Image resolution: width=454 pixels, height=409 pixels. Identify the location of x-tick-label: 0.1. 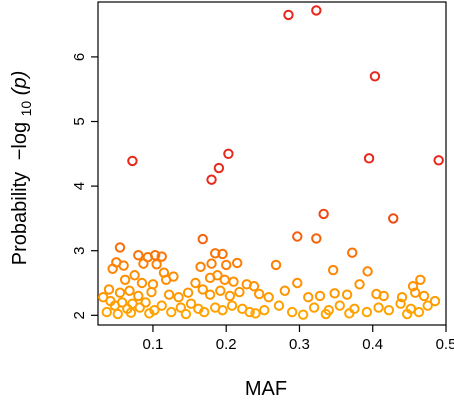
(153, 344).